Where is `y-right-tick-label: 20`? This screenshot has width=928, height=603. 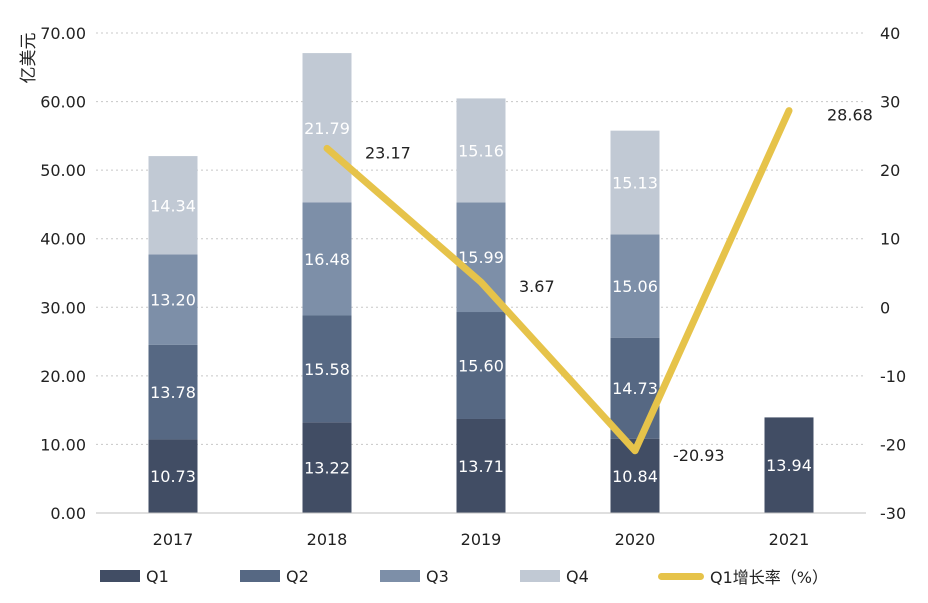 y-right-tick-label: 20 is located at coordinates (890, 170).